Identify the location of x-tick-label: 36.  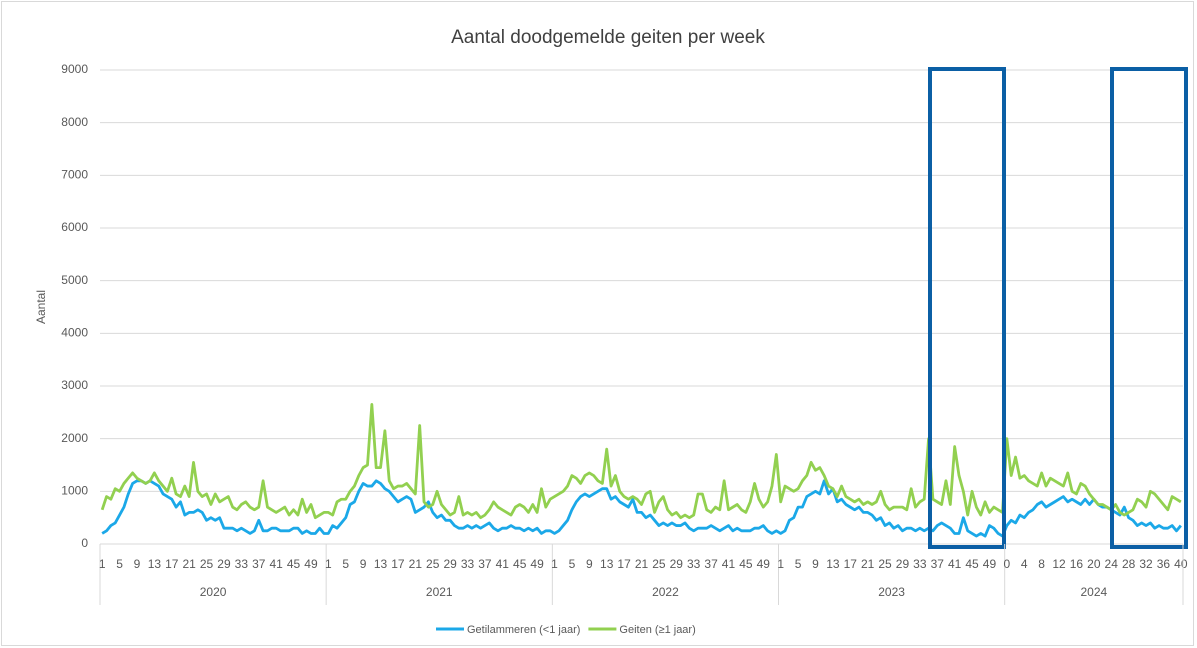
(1164, 564).